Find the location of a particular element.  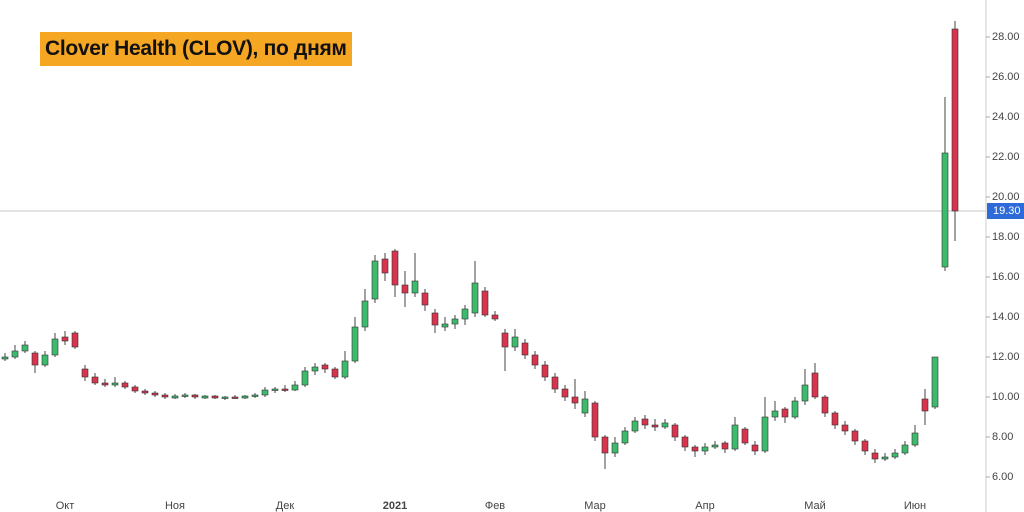

y-tick-label: 10.00 is located at coordinates (1006, 397).